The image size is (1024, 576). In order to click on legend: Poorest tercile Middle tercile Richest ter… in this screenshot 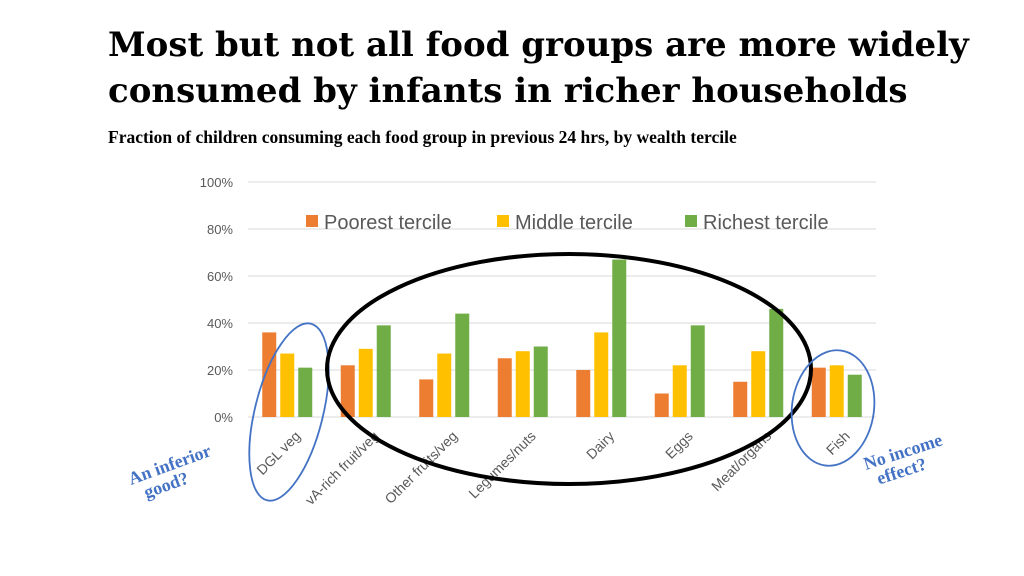, I will do `click(567, 223)`.